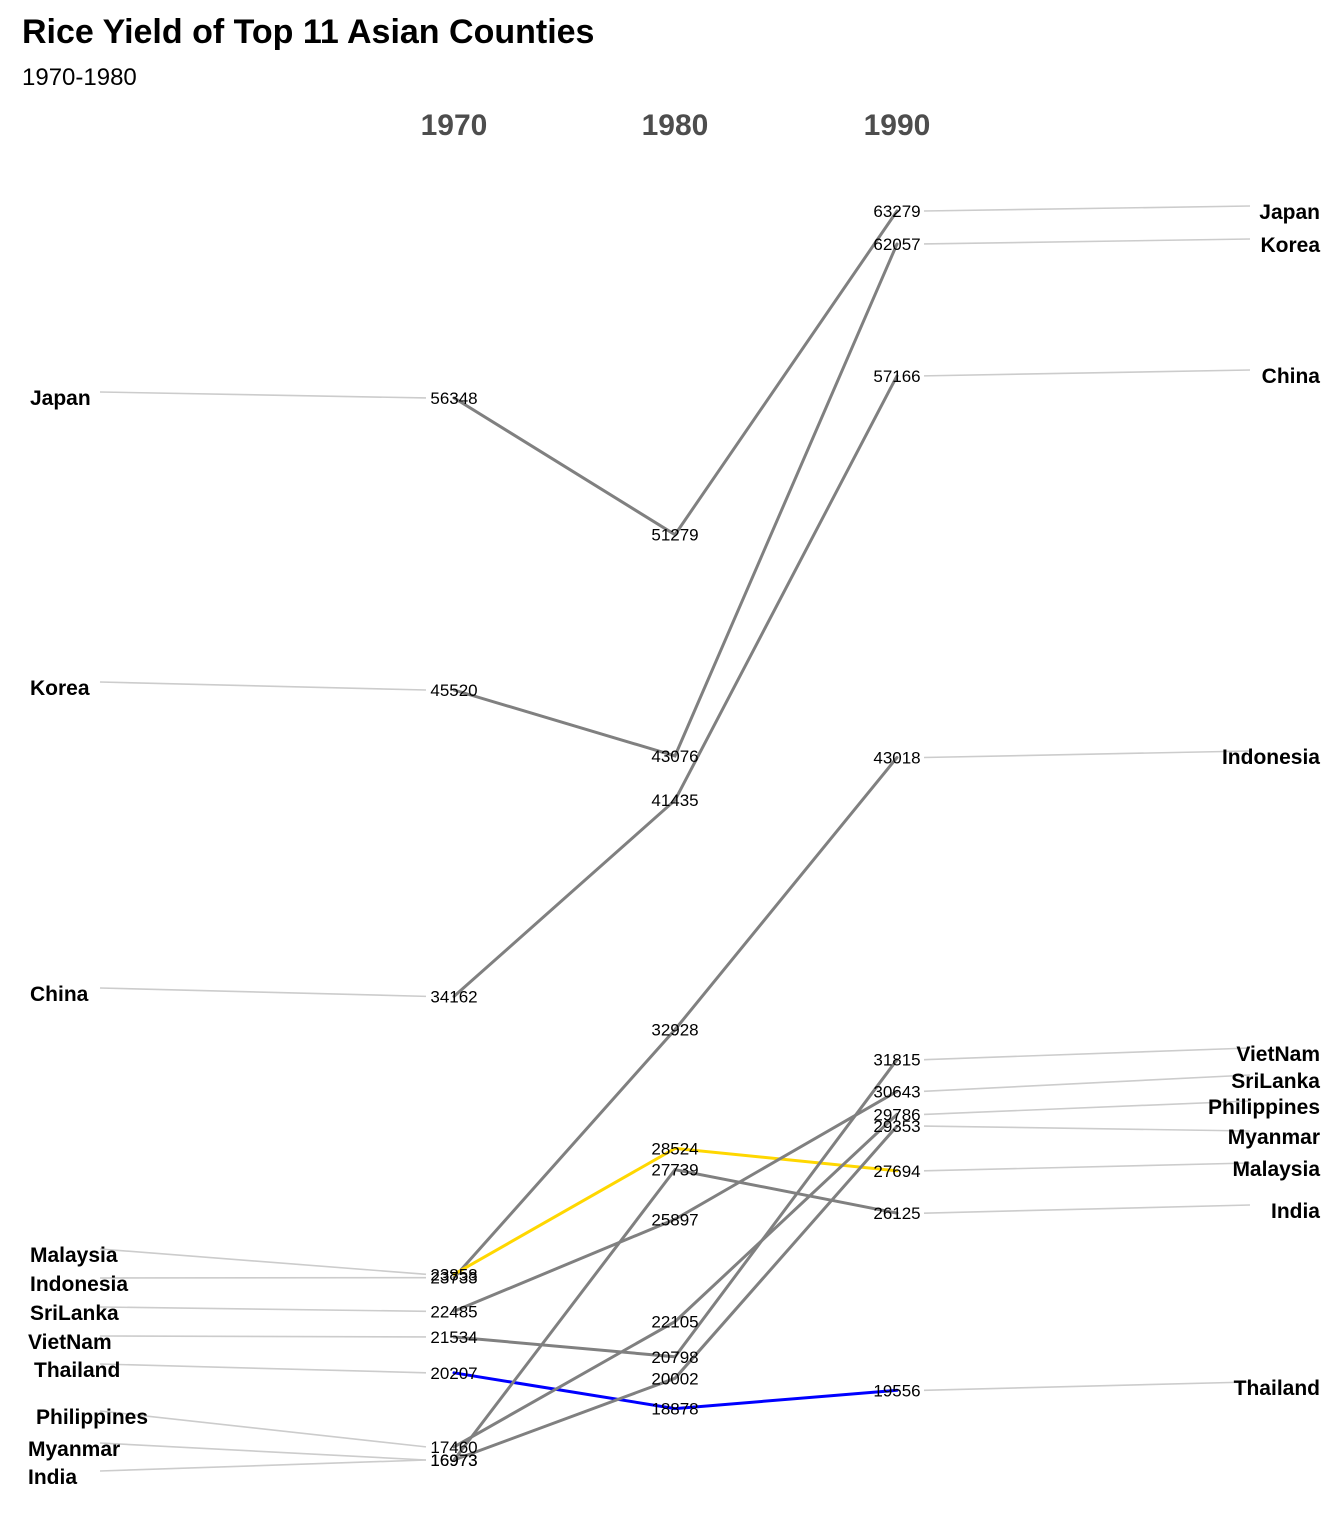 The width and height of the screenshot is (1344, 1536). Describe the element at coordinates (1271, 757) in the screenshot. I see `country-label-right-indonesia: Indonesia` at that location.